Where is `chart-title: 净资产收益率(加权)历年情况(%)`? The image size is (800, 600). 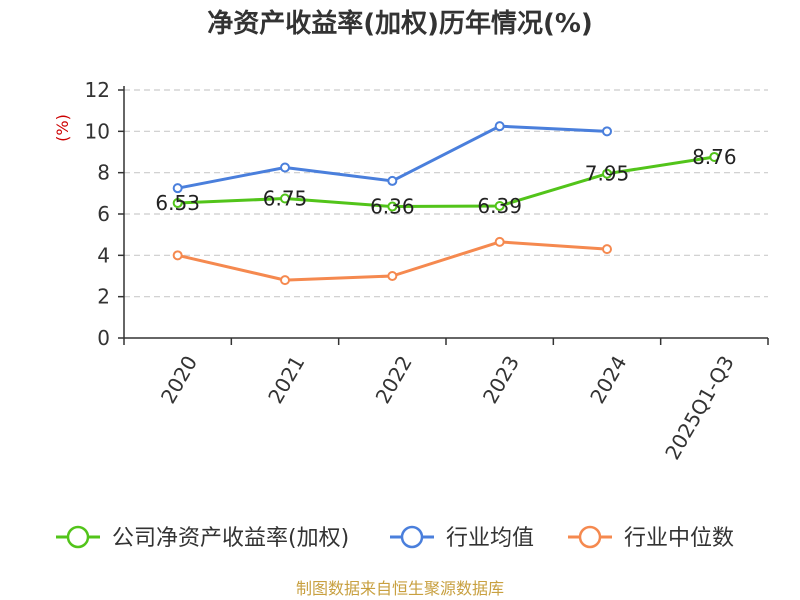 chart-title: 净资产收益率(加权)历年情况(%) is located at coordinates (400, 23).